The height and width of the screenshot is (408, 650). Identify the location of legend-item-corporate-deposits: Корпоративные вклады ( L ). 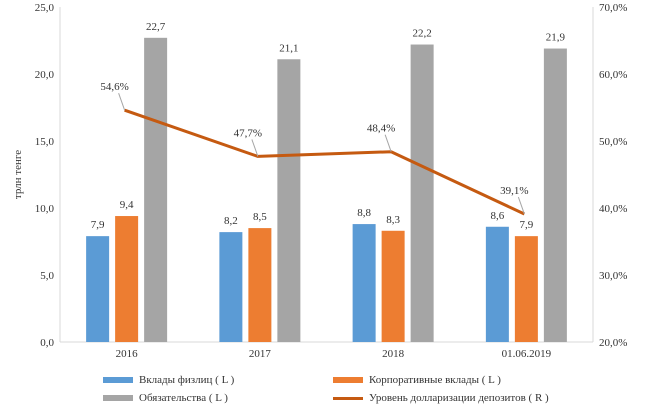
(417, 380).